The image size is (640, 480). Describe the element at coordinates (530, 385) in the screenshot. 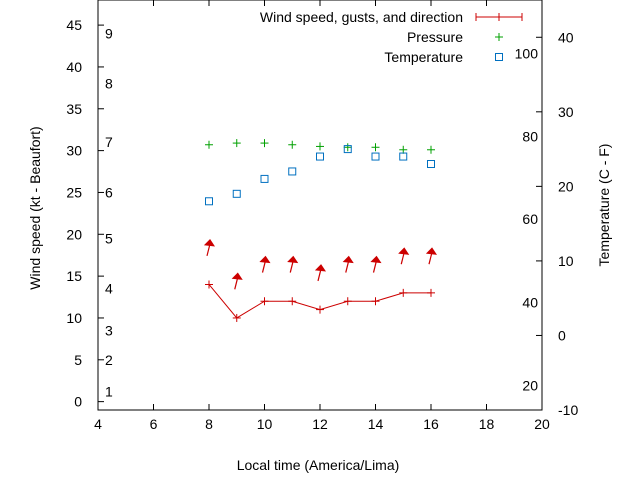

I see `fahrenheit-label: 20` at that location.